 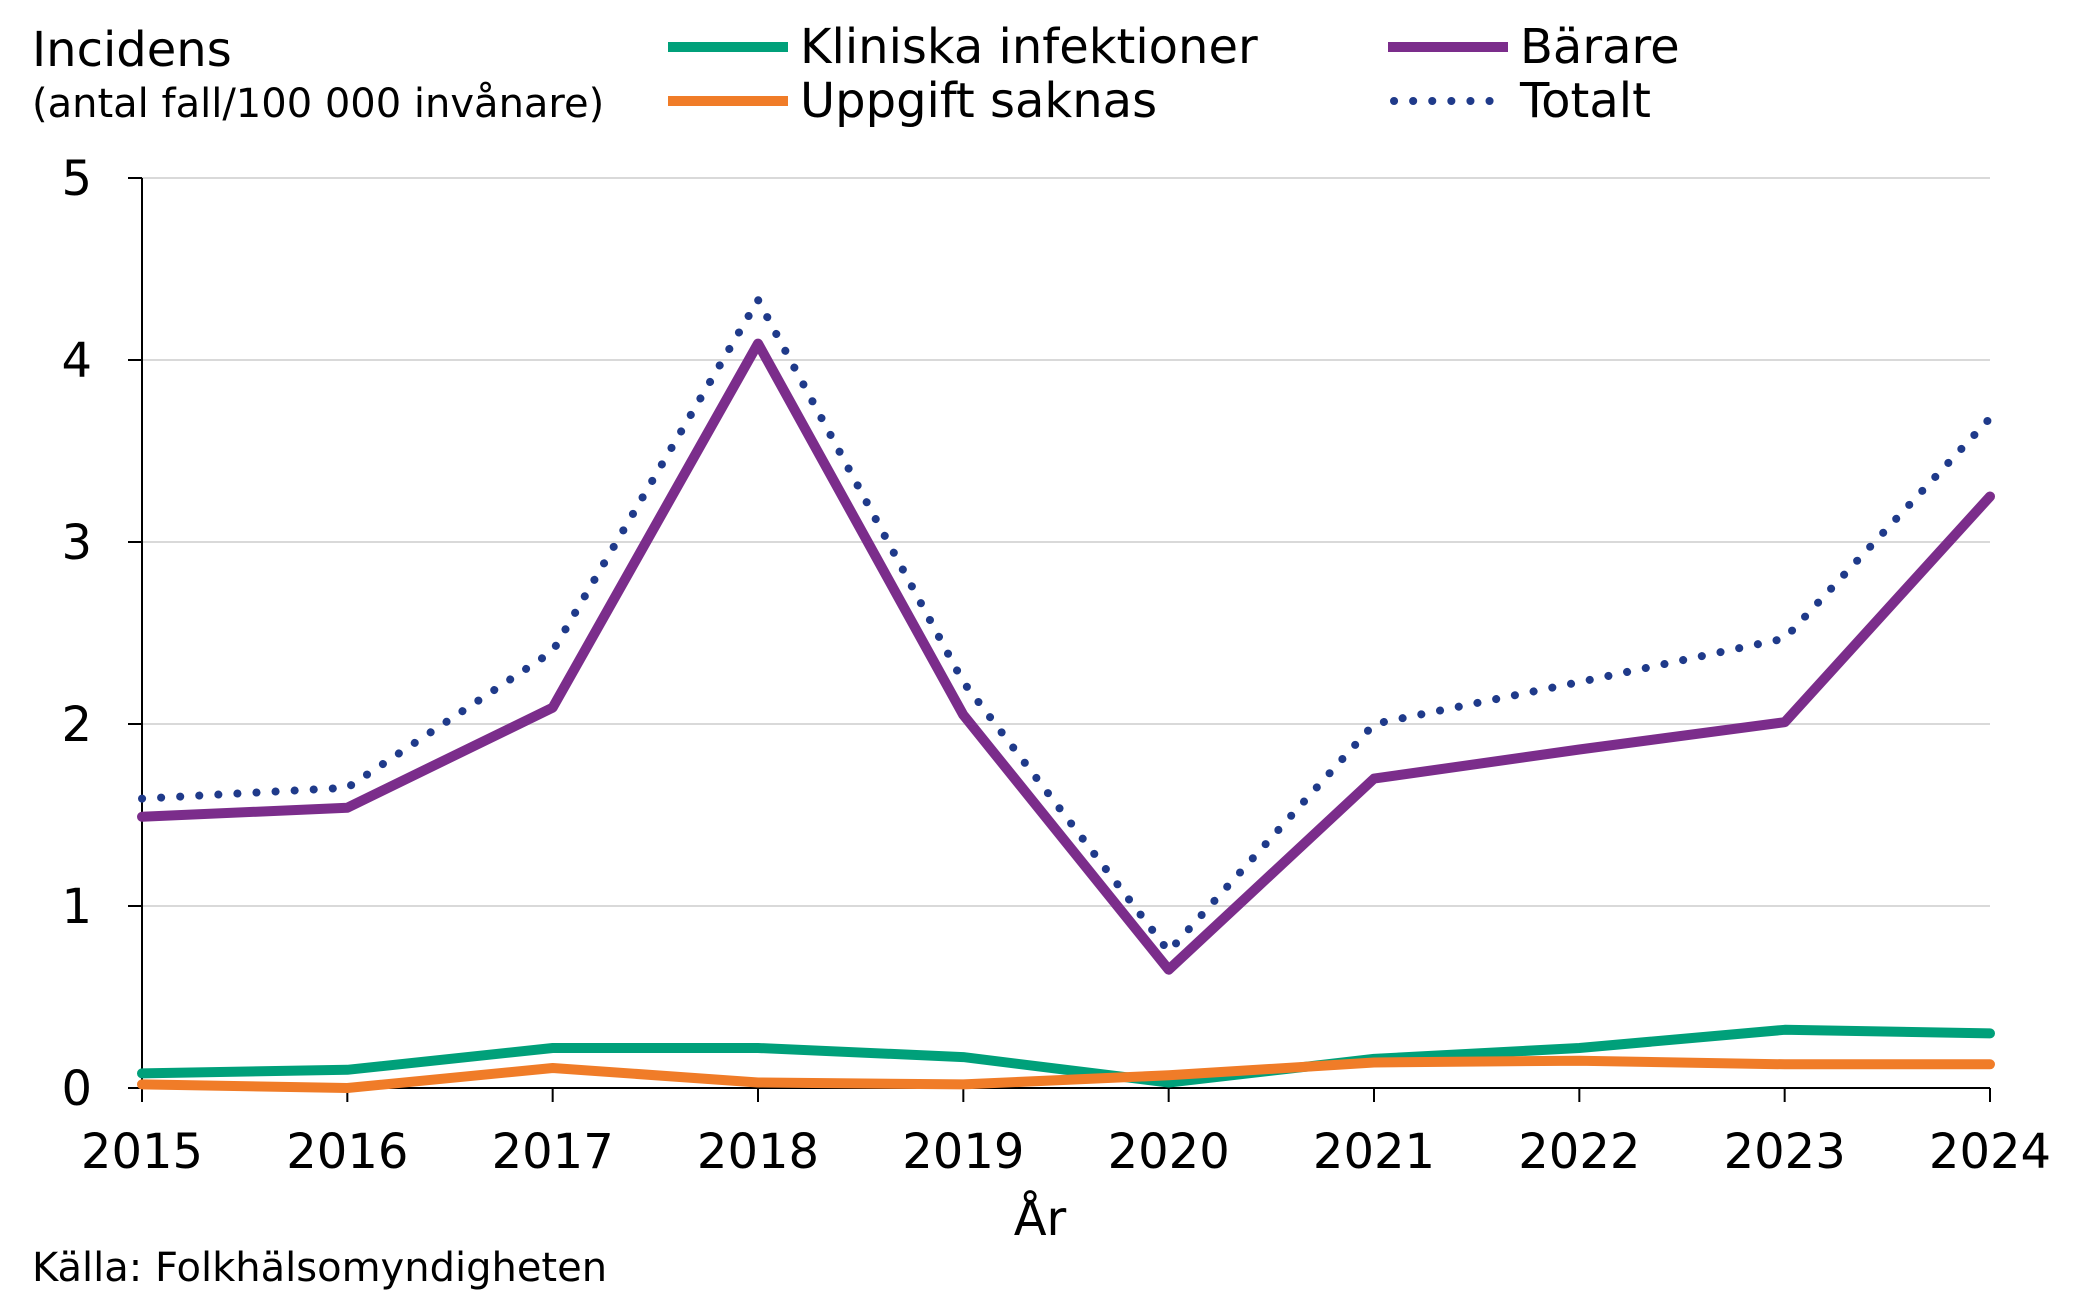 I want to click on series-line-kliniska, so click(x=1066, y=1056).